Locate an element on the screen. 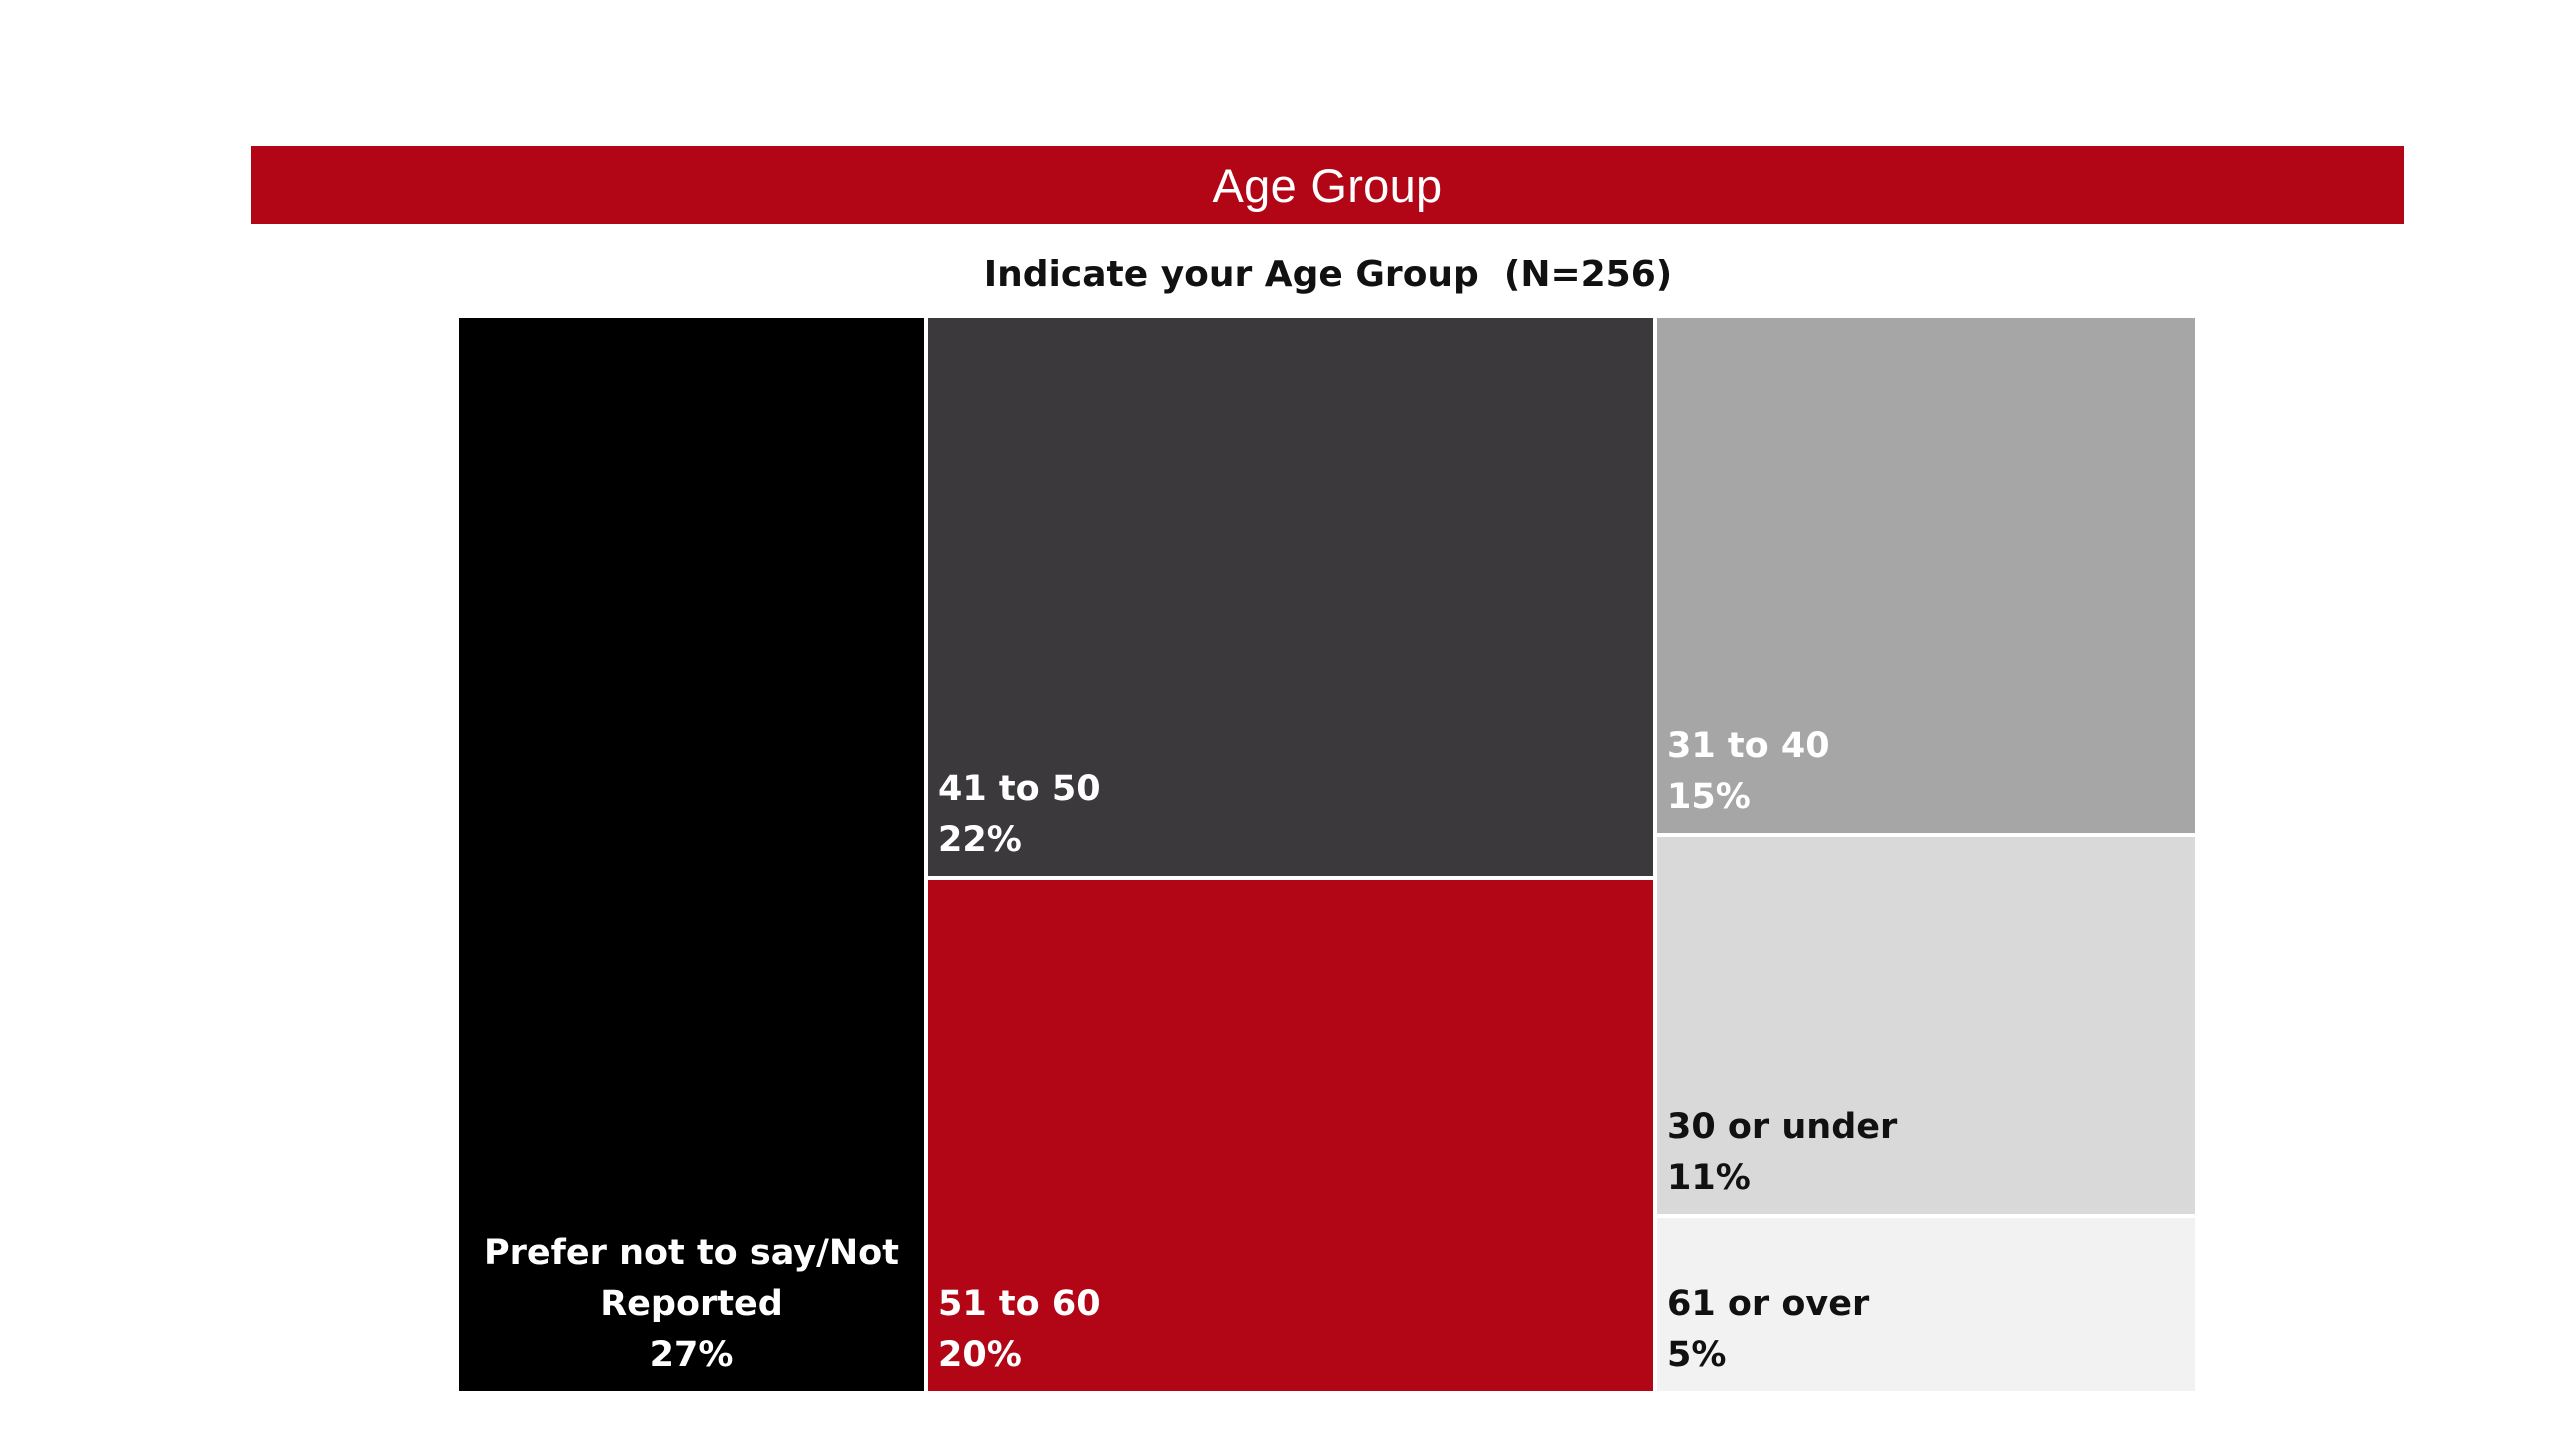 This screenshot has width=2560, height=1440. value-label: 20% is located at coordinates (980, 1355).